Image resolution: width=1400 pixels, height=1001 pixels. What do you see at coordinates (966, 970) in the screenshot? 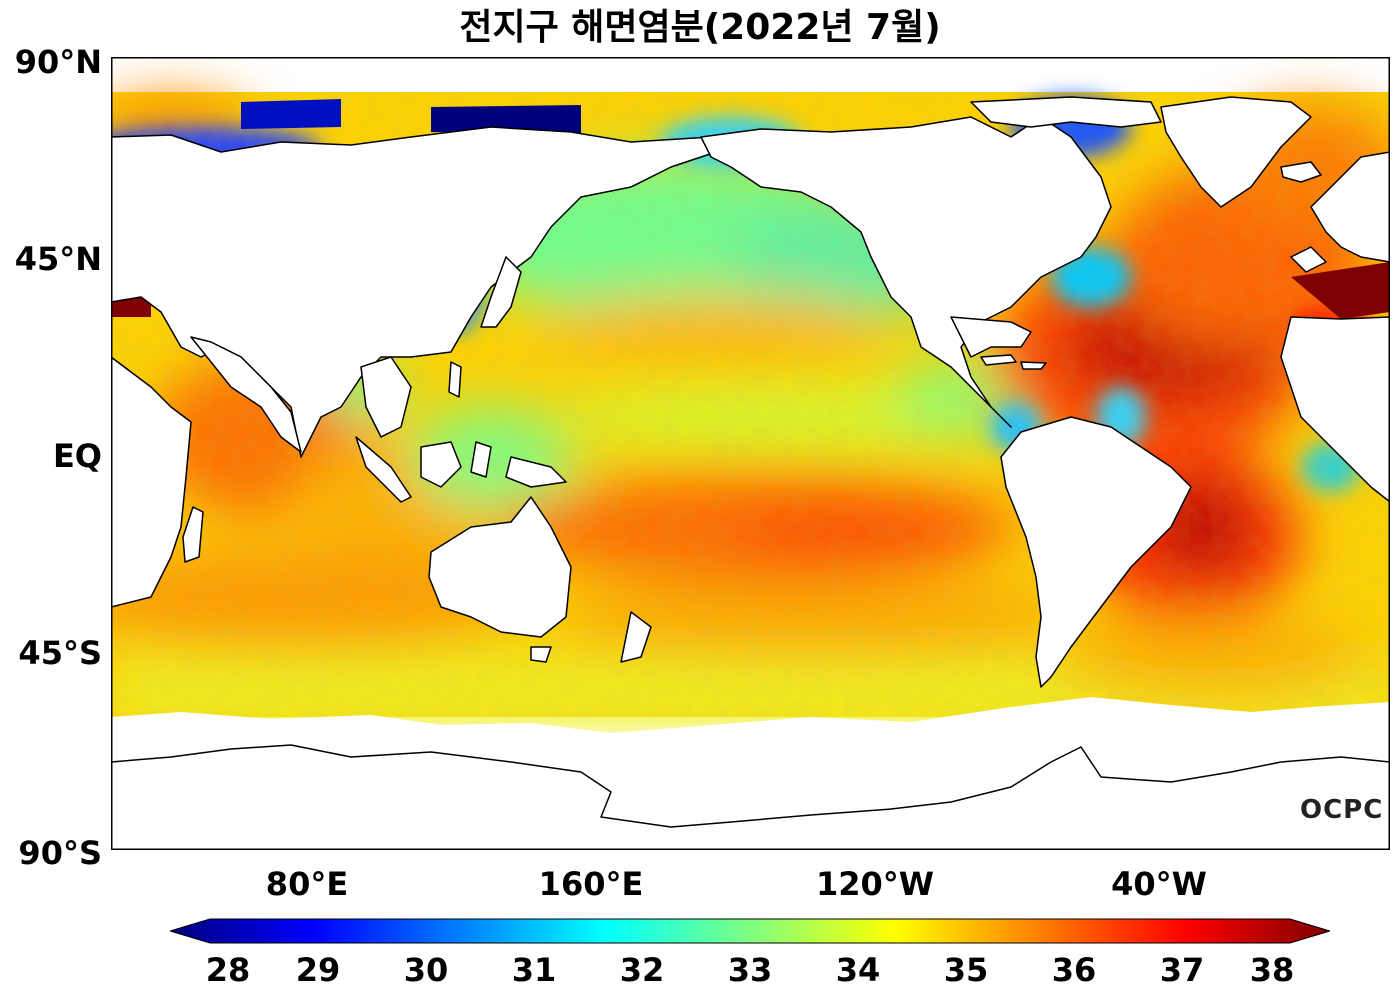
I see `colorbar-tick-label: 35` at bounding box center [966, 970].